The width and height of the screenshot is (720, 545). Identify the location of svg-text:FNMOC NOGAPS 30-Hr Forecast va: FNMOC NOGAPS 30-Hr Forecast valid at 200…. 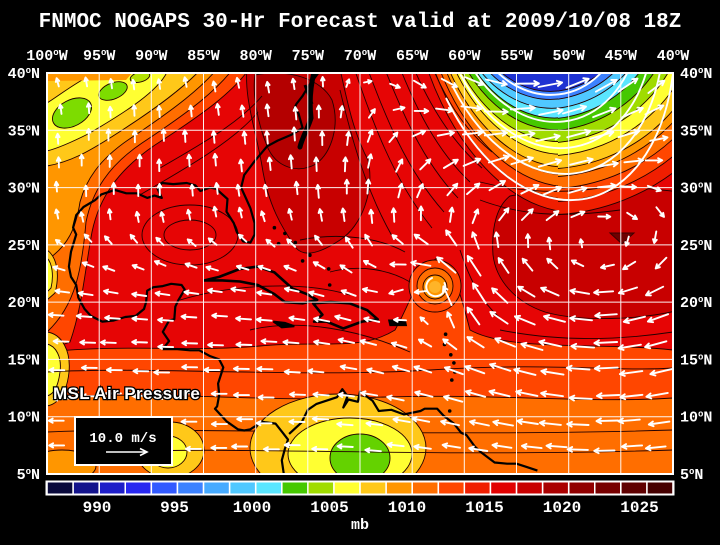
(360, 22).